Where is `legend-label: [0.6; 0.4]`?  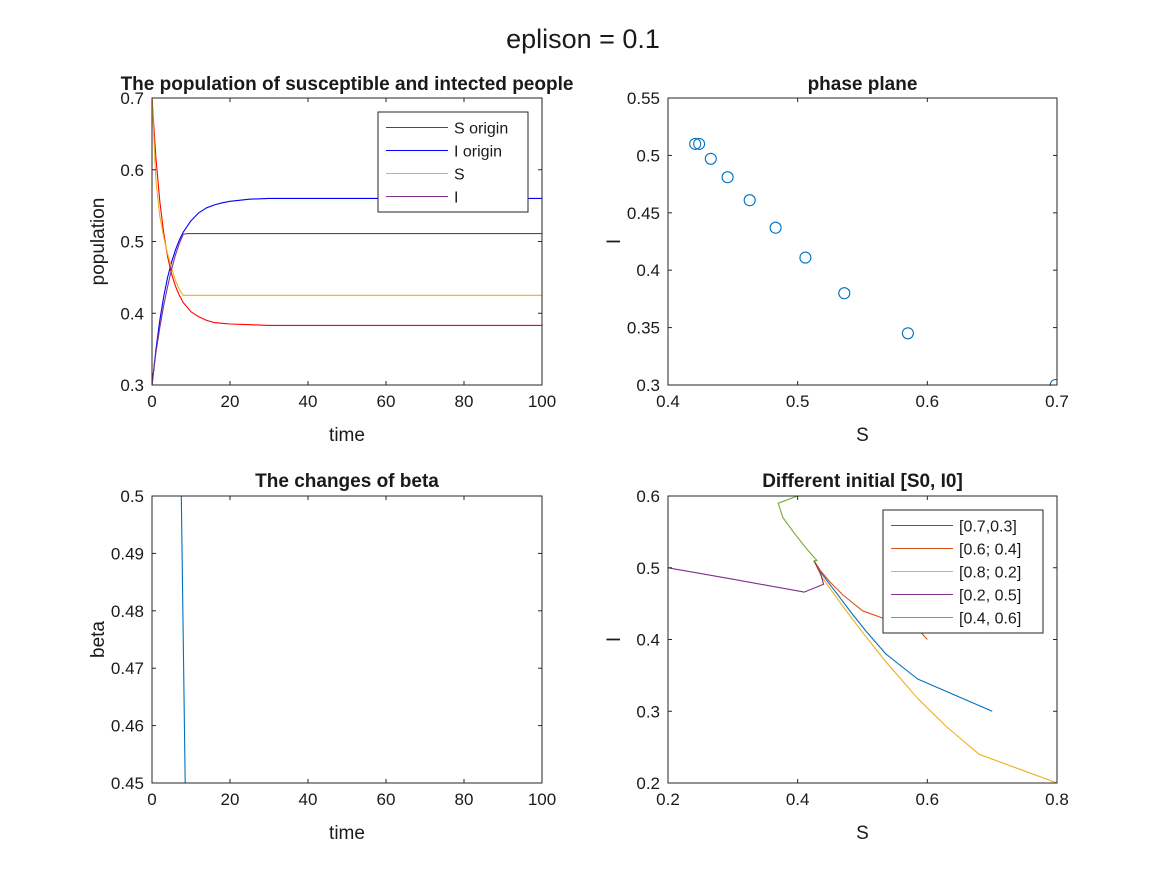 legend-label: [0.6; 0.4] is located at coordinates (990, 550).